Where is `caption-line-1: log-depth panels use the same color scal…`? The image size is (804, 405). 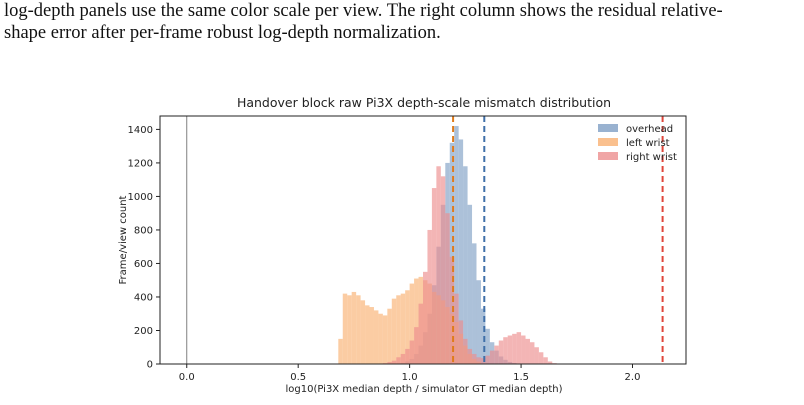 caption-line-1: log-depth panels use the same color scal… is located at coordinates (363, 11).